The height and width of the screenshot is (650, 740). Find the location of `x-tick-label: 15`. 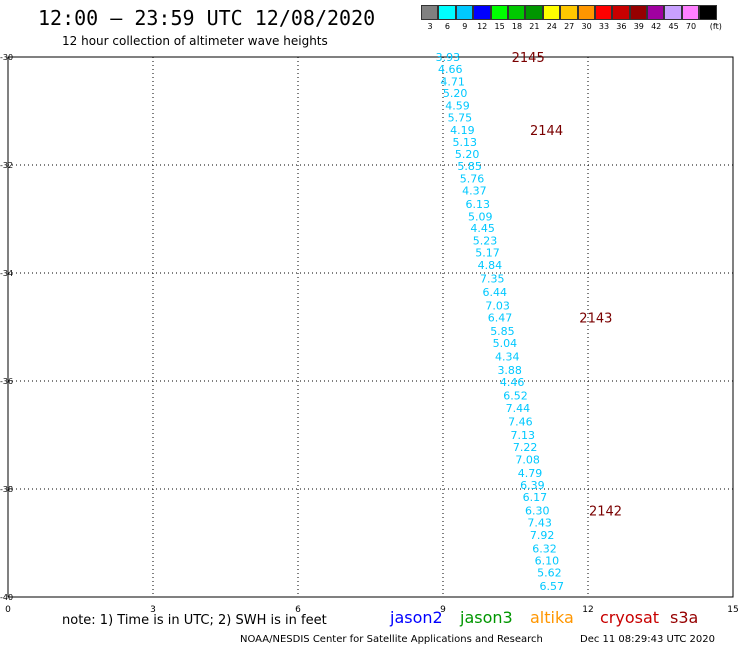

x-tick-label: 15 is located at coordinates (732, 610).